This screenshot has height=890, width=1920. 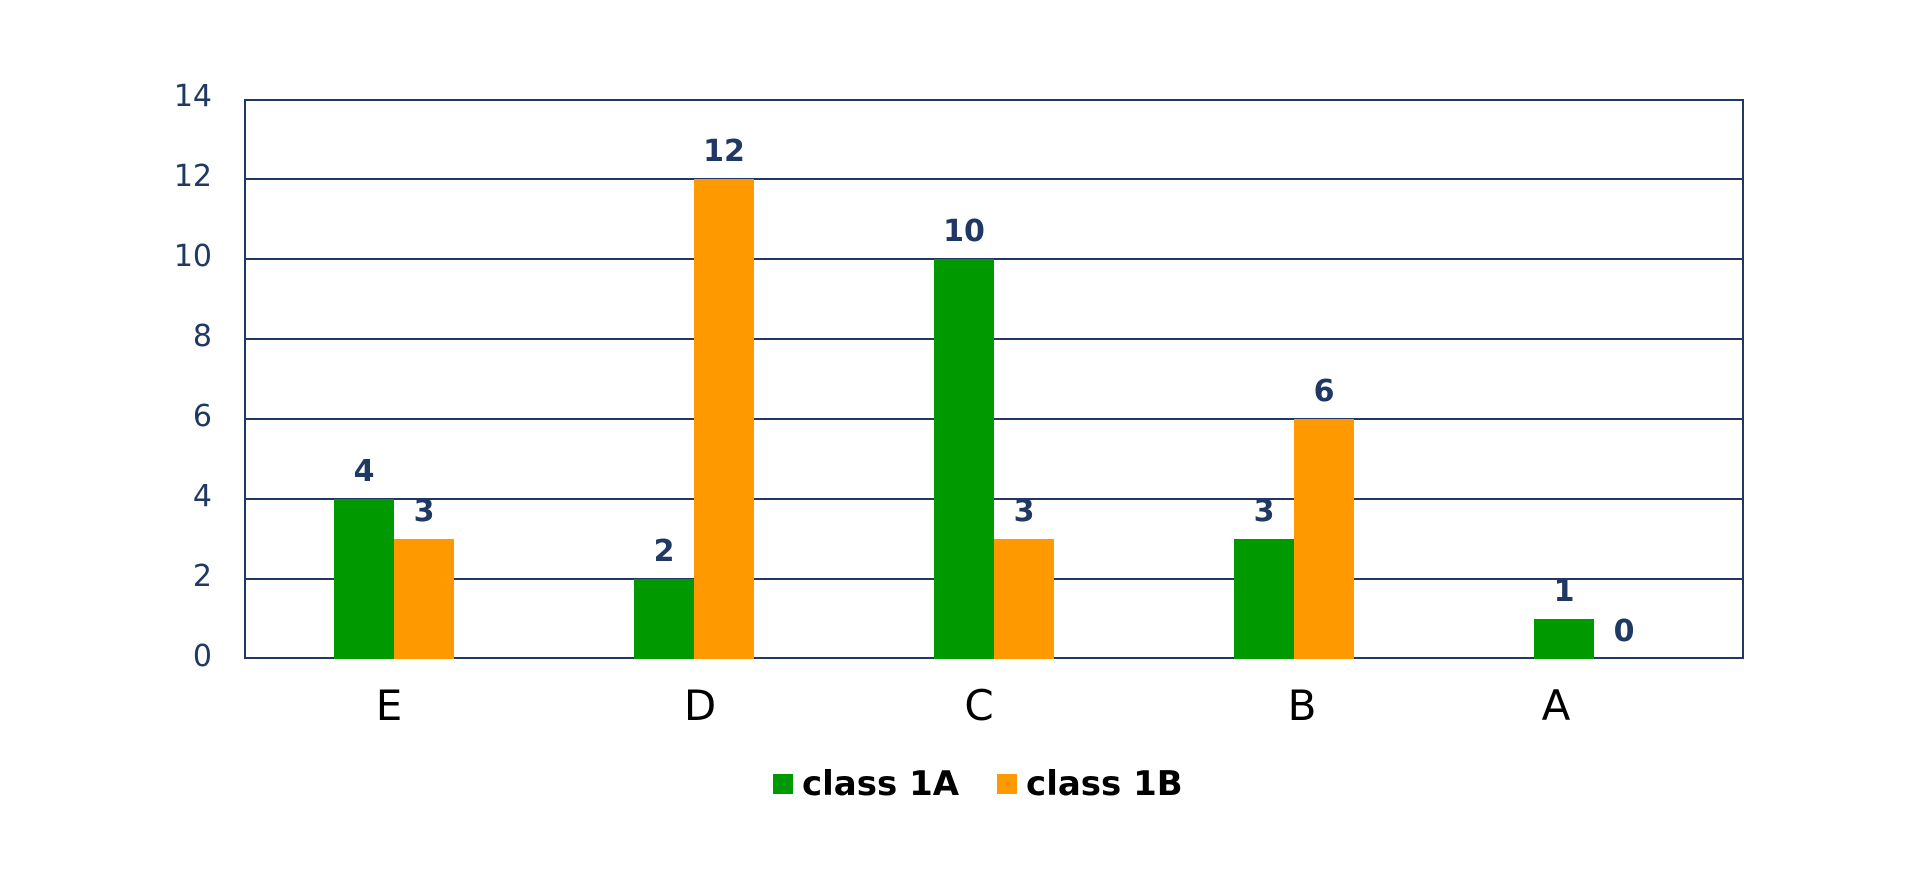 I want to click on y-tick-label: 10, so click(x=192, y=256).